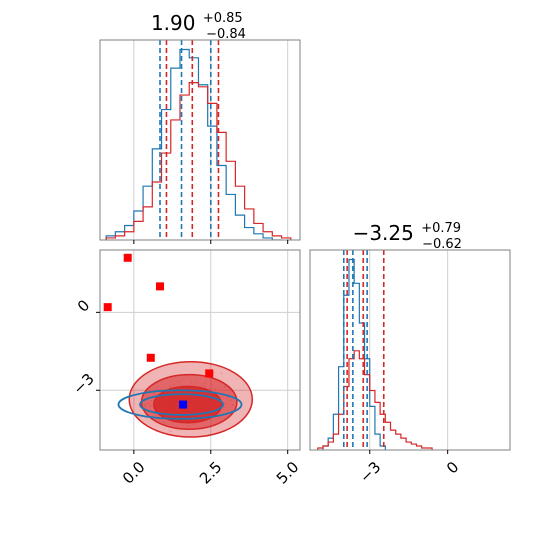  What do you see at coordinates (226, 34) in the screenshot?
I see `title-minus: −0.84` at bounding box center [226, 34].